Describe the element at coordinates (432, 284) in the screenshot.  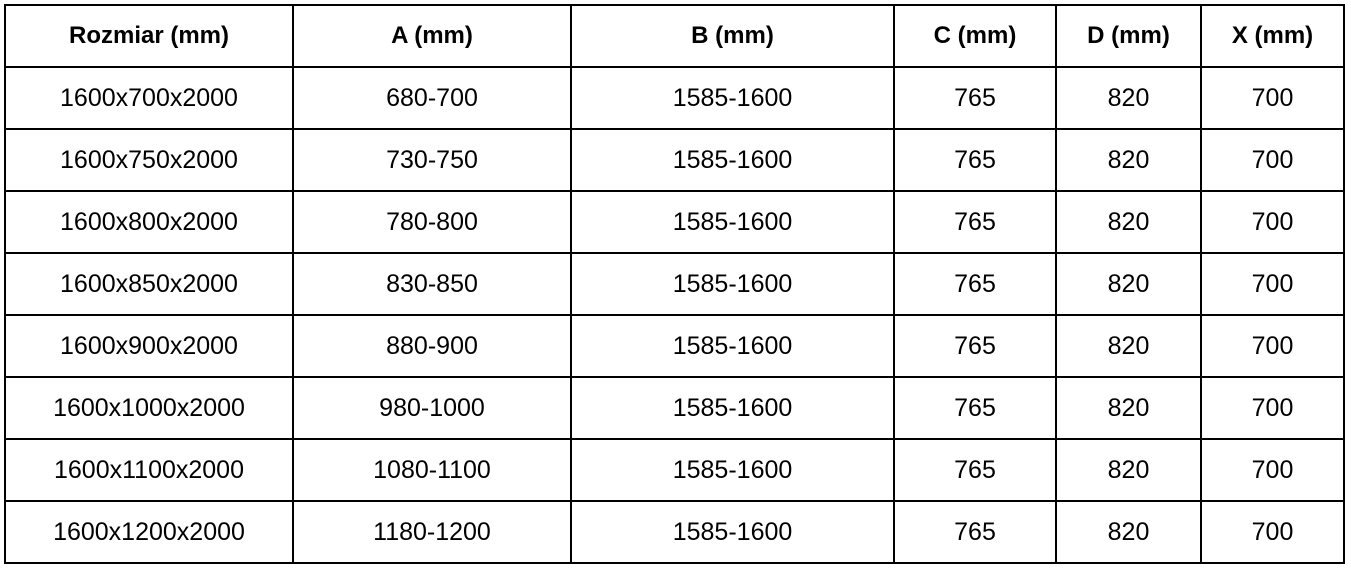
I see `cell-a: 830-850` at that location.